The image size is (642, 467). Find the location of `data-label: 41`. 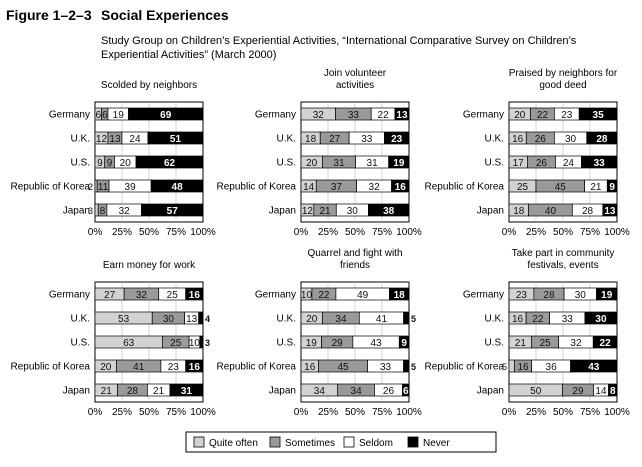

data-label: 41 is located at coordinates (139, 367).